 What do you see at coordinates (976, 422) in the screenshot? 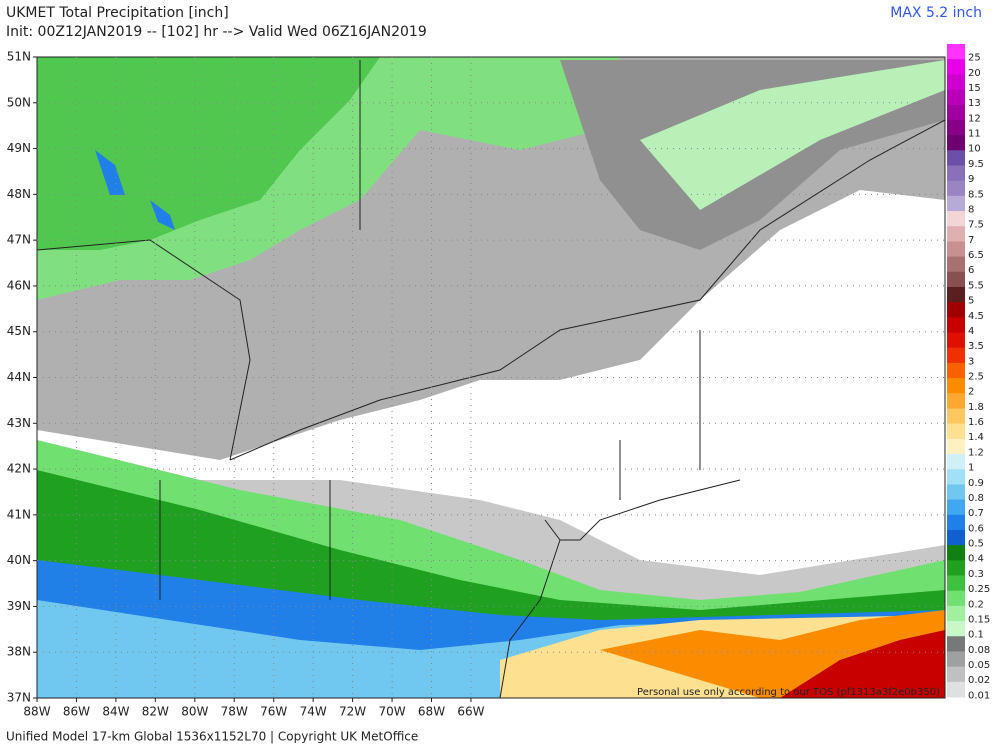
I see `colorbar-label: 1.6` at bounding box center [976, 422].